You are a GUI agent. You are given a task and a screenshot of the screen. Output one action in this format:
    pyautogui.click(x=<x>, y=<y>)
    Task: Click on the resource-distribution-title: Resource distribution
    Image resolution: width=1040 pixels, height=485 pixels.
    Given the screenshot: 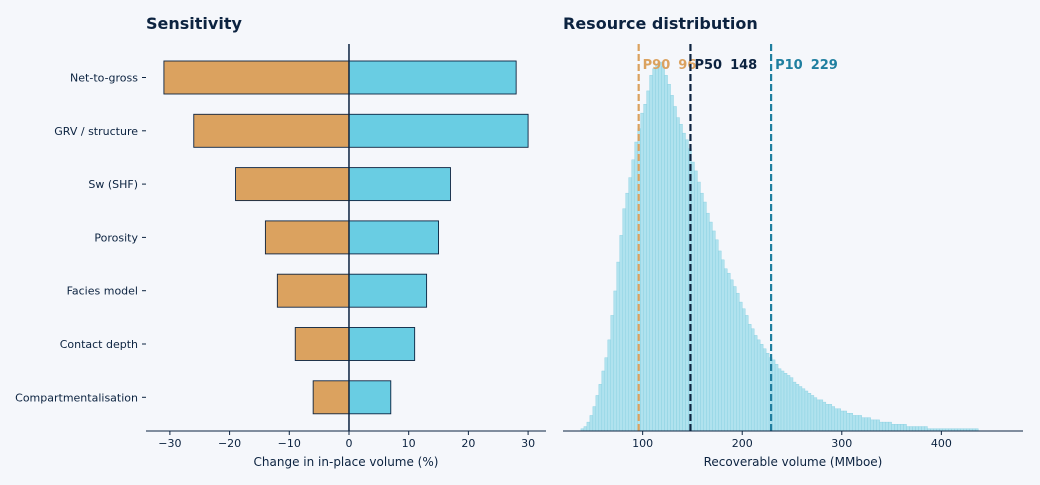 What is the action you would take?
    pyautogui.click(x=660, y=23)
    